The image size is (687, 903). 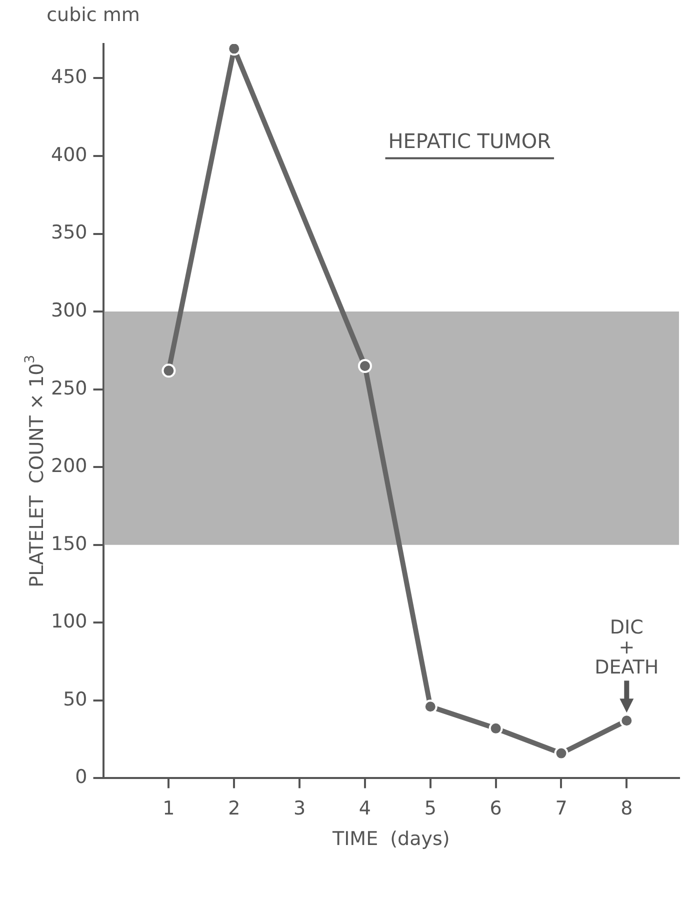 What do you see at coordinates (93, 15) in the screenshot?
I see `text: cubic mm` at bounding box center [93, 15].